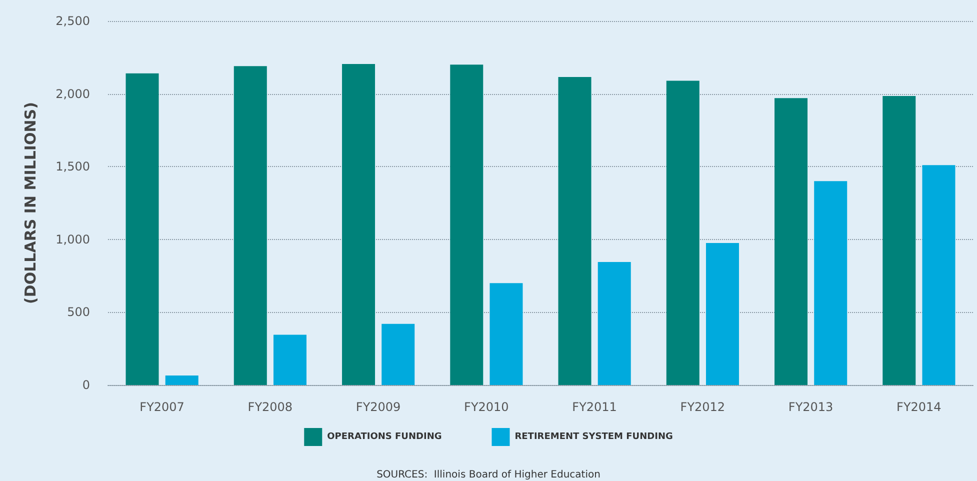 This screenshot has width=977, height=481. Describe the element at coordinates (73, 167) in the screenshot. I see `y-tick-label: 1,500` at that location.